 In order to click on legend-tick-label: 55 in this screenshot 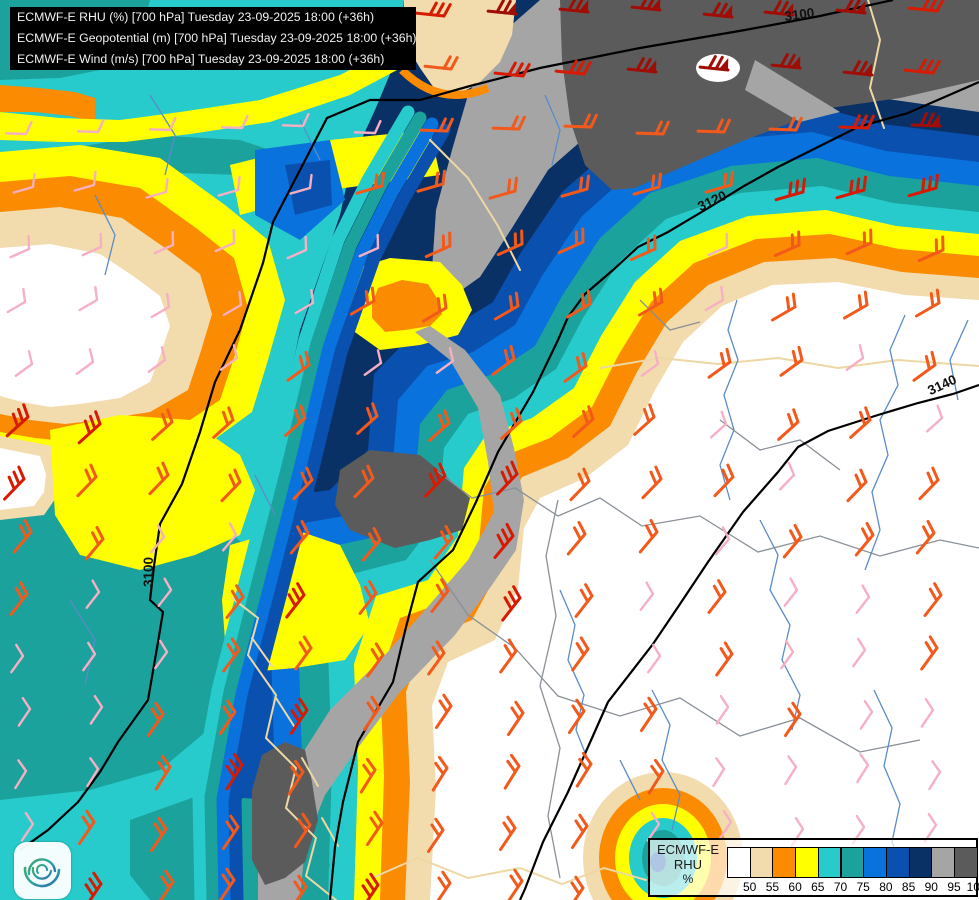, I will do `click(772, 887)`.